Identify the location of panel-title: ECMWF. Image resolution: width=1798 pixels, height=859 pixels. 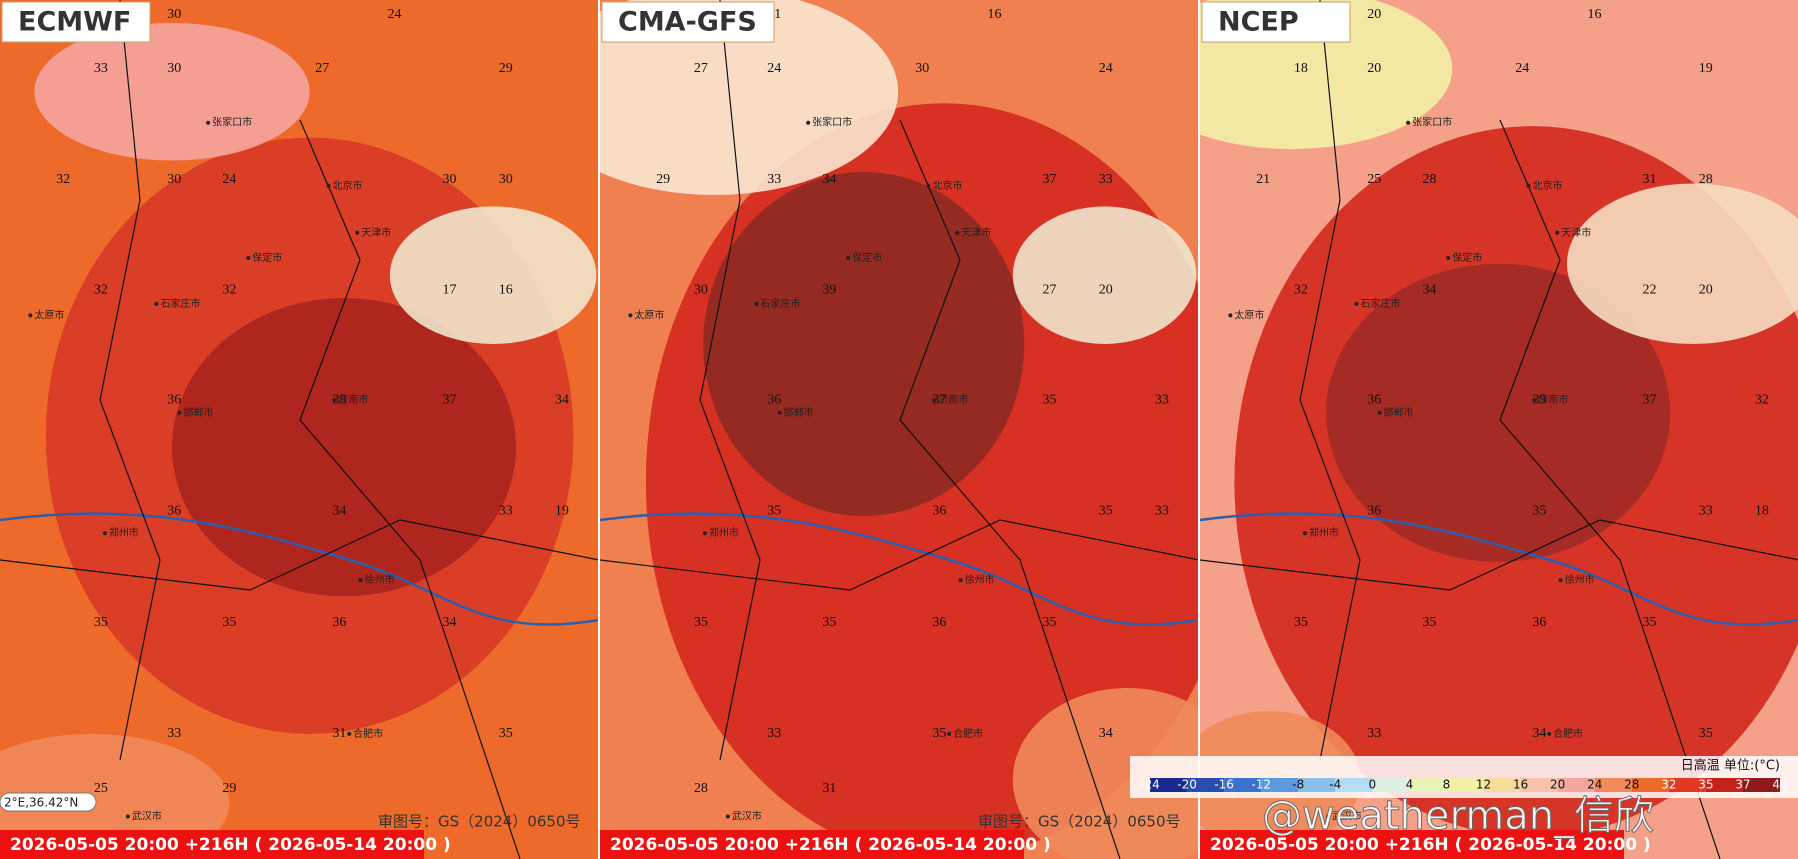
(74, 22).